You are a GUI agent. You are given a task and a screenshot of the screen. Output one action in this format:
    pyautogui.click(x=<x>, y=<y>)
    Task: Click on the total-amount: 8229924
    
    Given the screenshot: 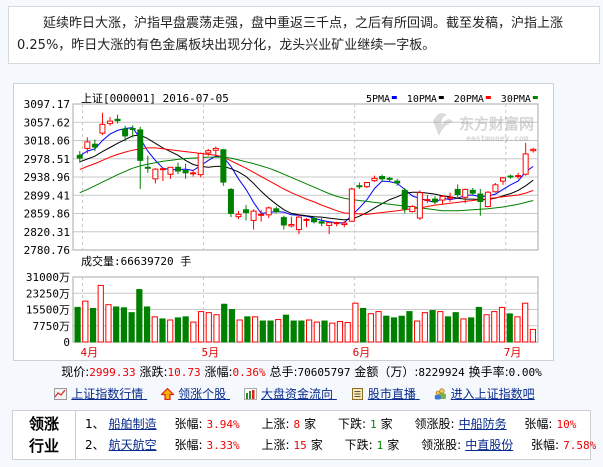 What is the action you would take?
    pyautogui.click(x=441, y=372)
    